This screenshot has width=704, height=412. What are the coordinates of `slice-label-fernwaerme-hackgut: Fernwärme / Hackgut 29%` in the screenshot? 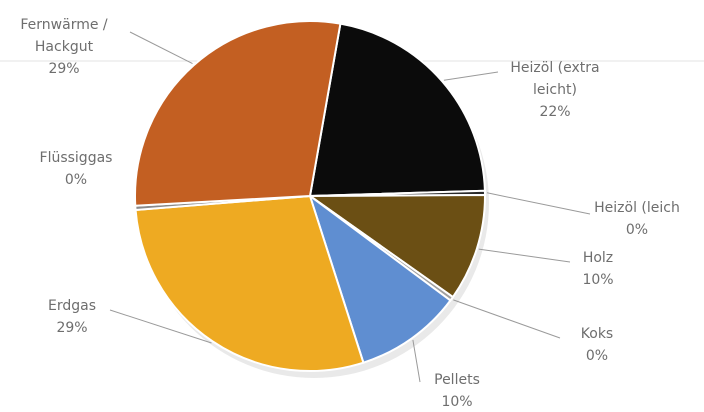 It's located at (64, 47).